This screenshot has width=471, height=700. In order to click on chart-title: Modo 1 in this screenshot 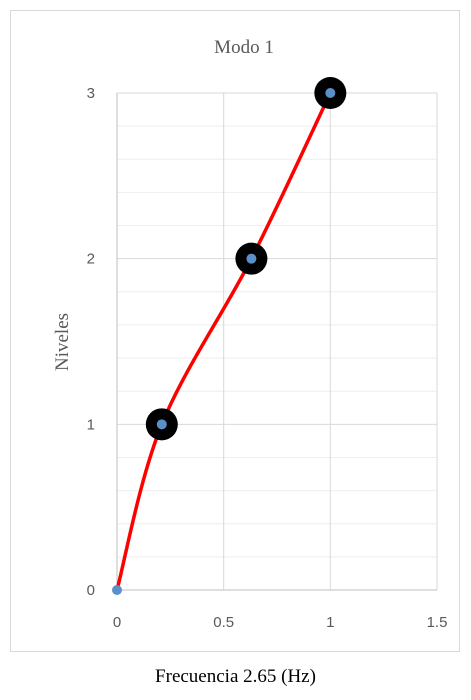, I will do `click(244, 47)`.